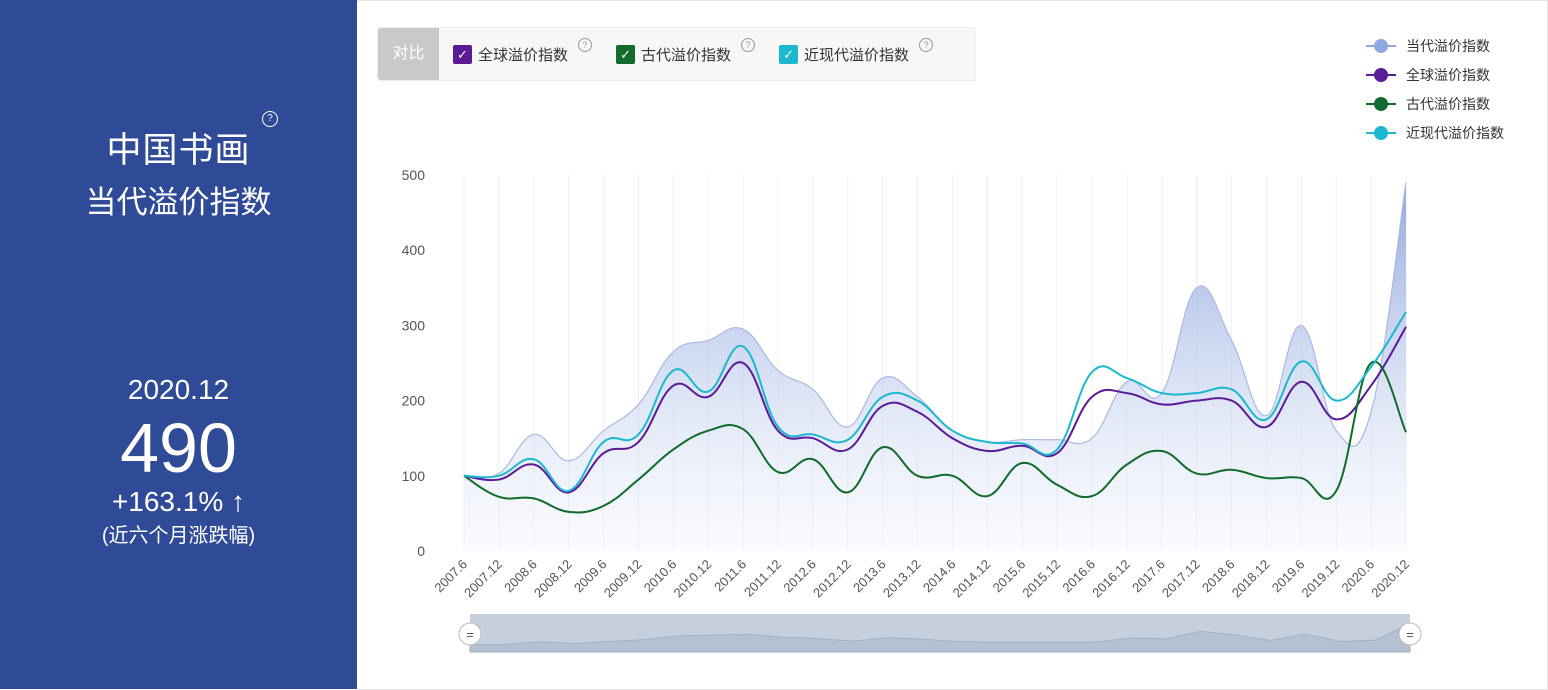 This screenshot has width=1548, height=690. I want to click on x-tick-label: 2007.12, so click(483, 579).